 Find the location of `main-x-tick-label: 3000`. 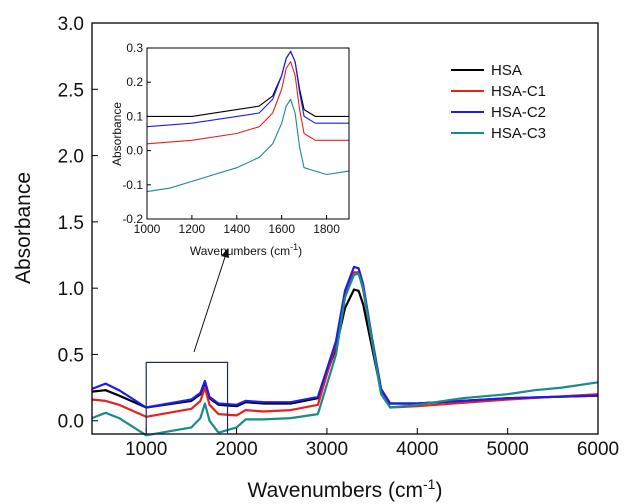

main-x-tick-label: 3000 is located at coordinates (327, 449).